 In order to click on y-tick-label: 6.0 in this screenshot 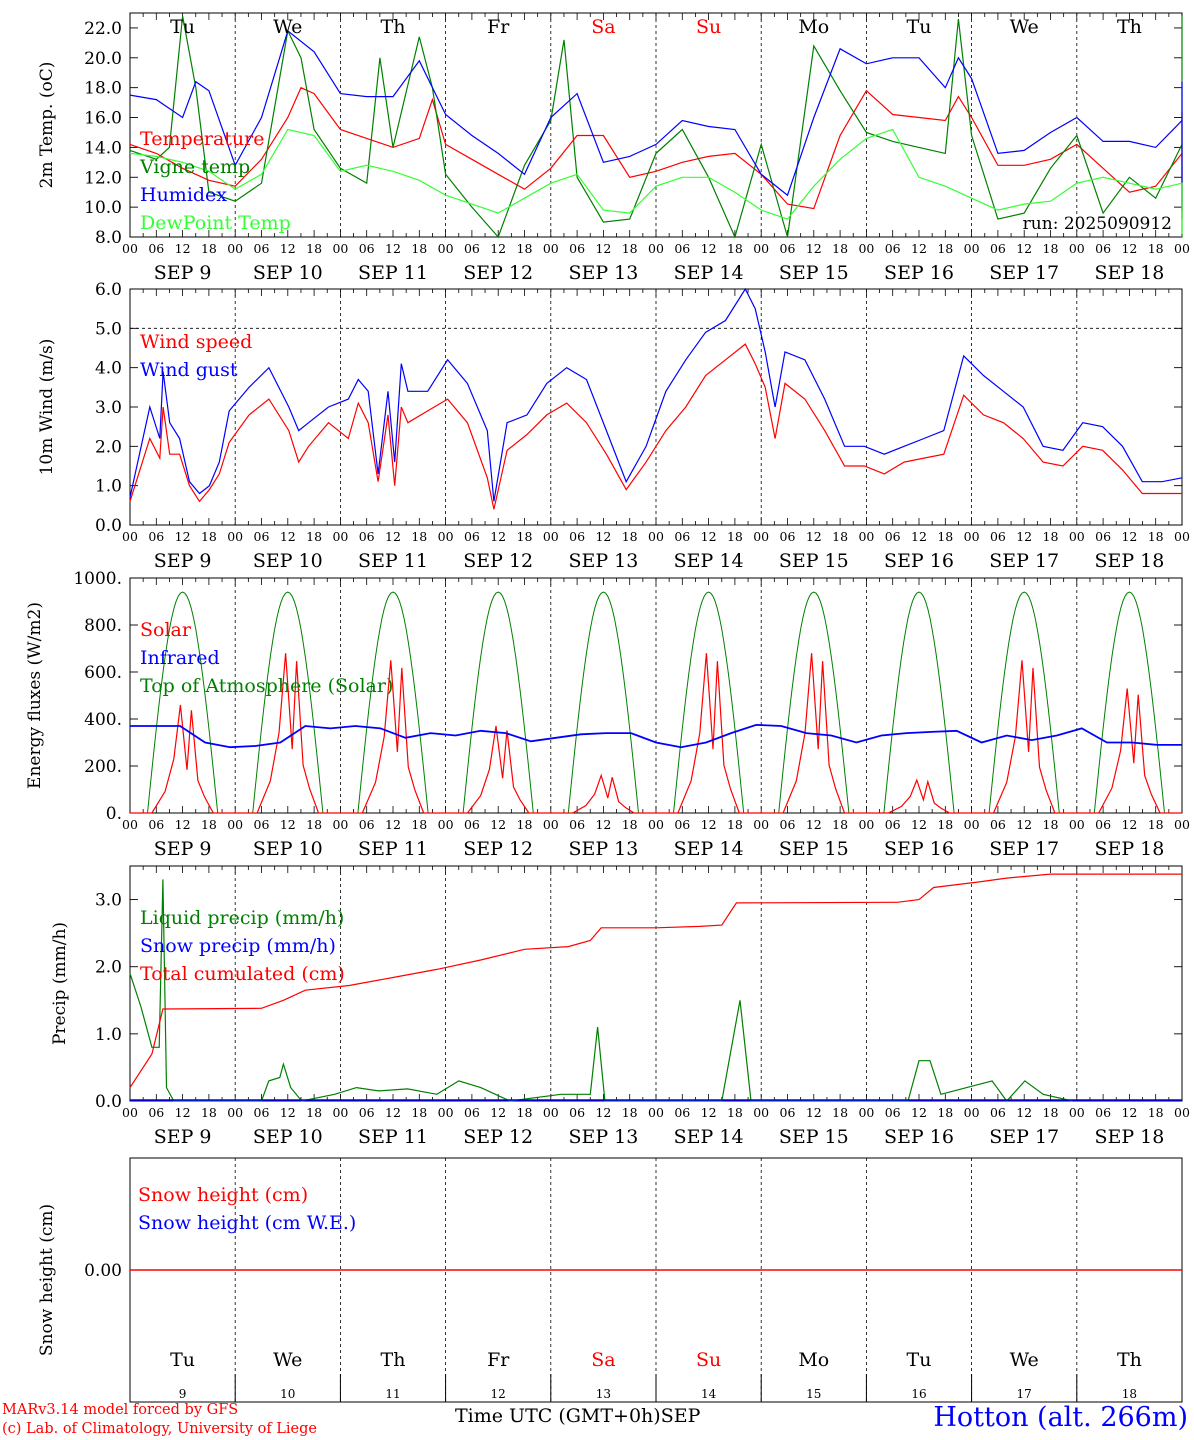, I will do `click(108, 290)`.